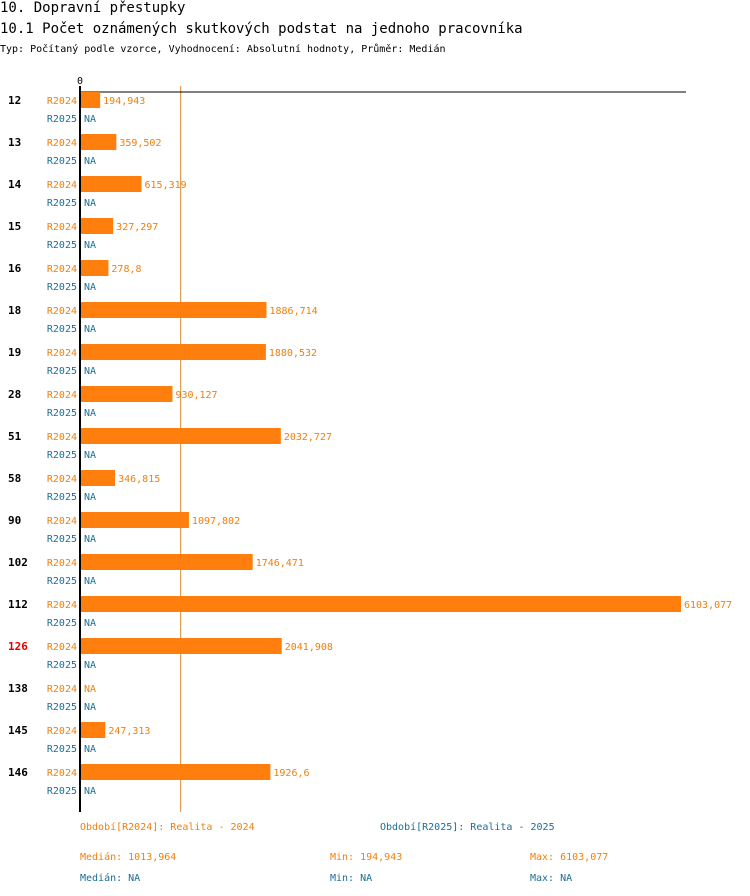 The image size is (750, 896). I want to click on data-label-r2024: 2041,908, so click(309, 647).